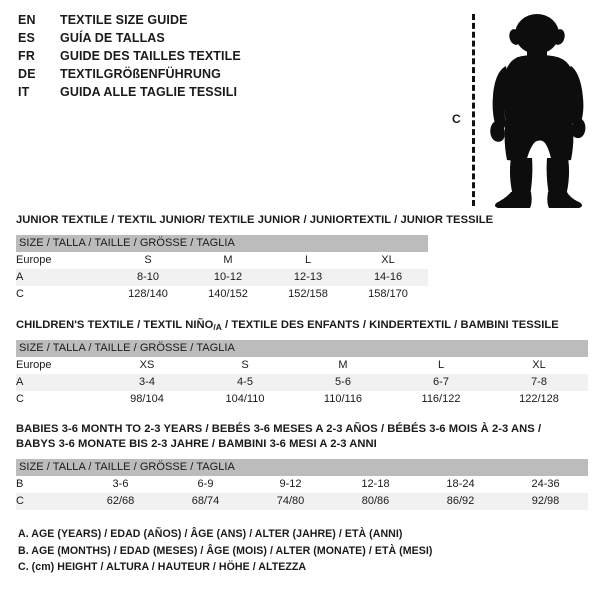 The image size is (600, 600). I want to click on child-silhouette-icon, so click(538, 111).